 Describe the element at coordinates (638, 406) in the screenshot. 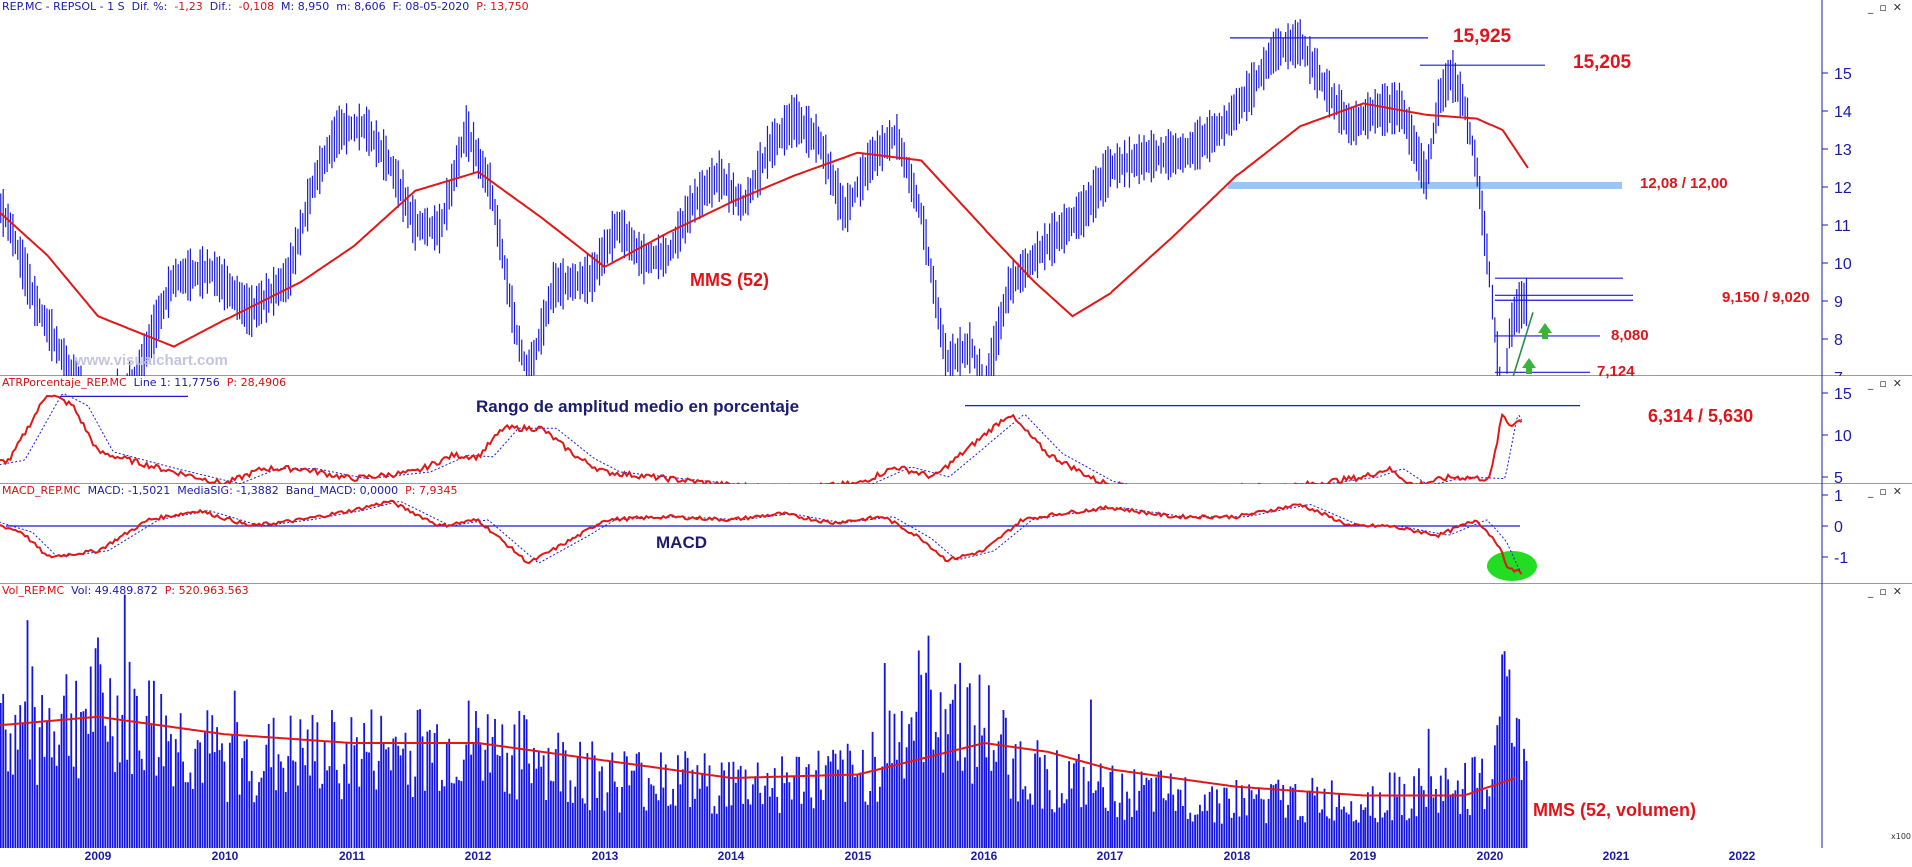

I see `atr-title: Rango de amplitud medio en porcentaje` at that location.